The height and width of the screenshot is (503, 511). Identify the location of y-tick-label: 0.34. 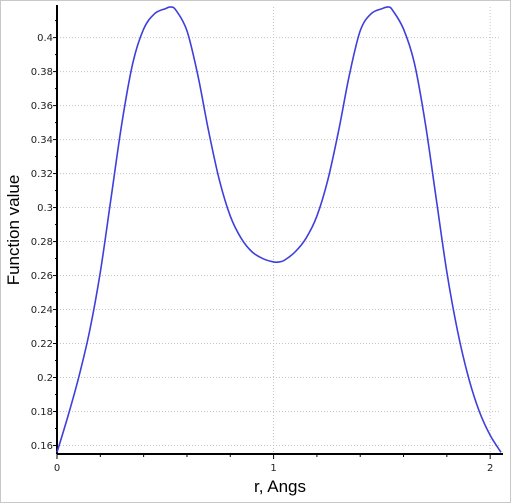
(42, 140).